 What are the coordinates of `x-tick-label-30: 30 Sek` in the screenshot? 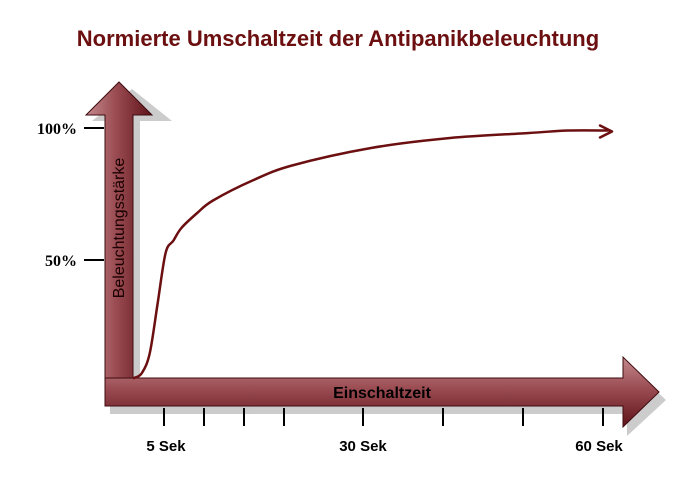 It's located at (363, 446).